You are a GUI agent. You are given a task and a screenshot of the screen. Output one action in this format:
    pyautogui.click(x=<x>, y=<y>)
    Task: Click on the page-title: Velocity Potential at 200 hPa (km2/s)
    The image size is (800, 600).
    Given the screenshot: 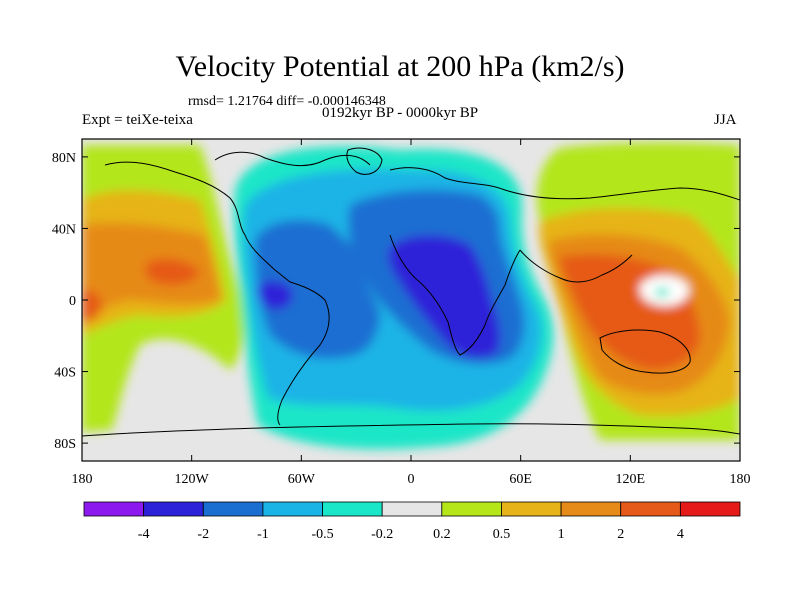 What is the action you would take?
    pyautogui.click(x=400, y=66)
    